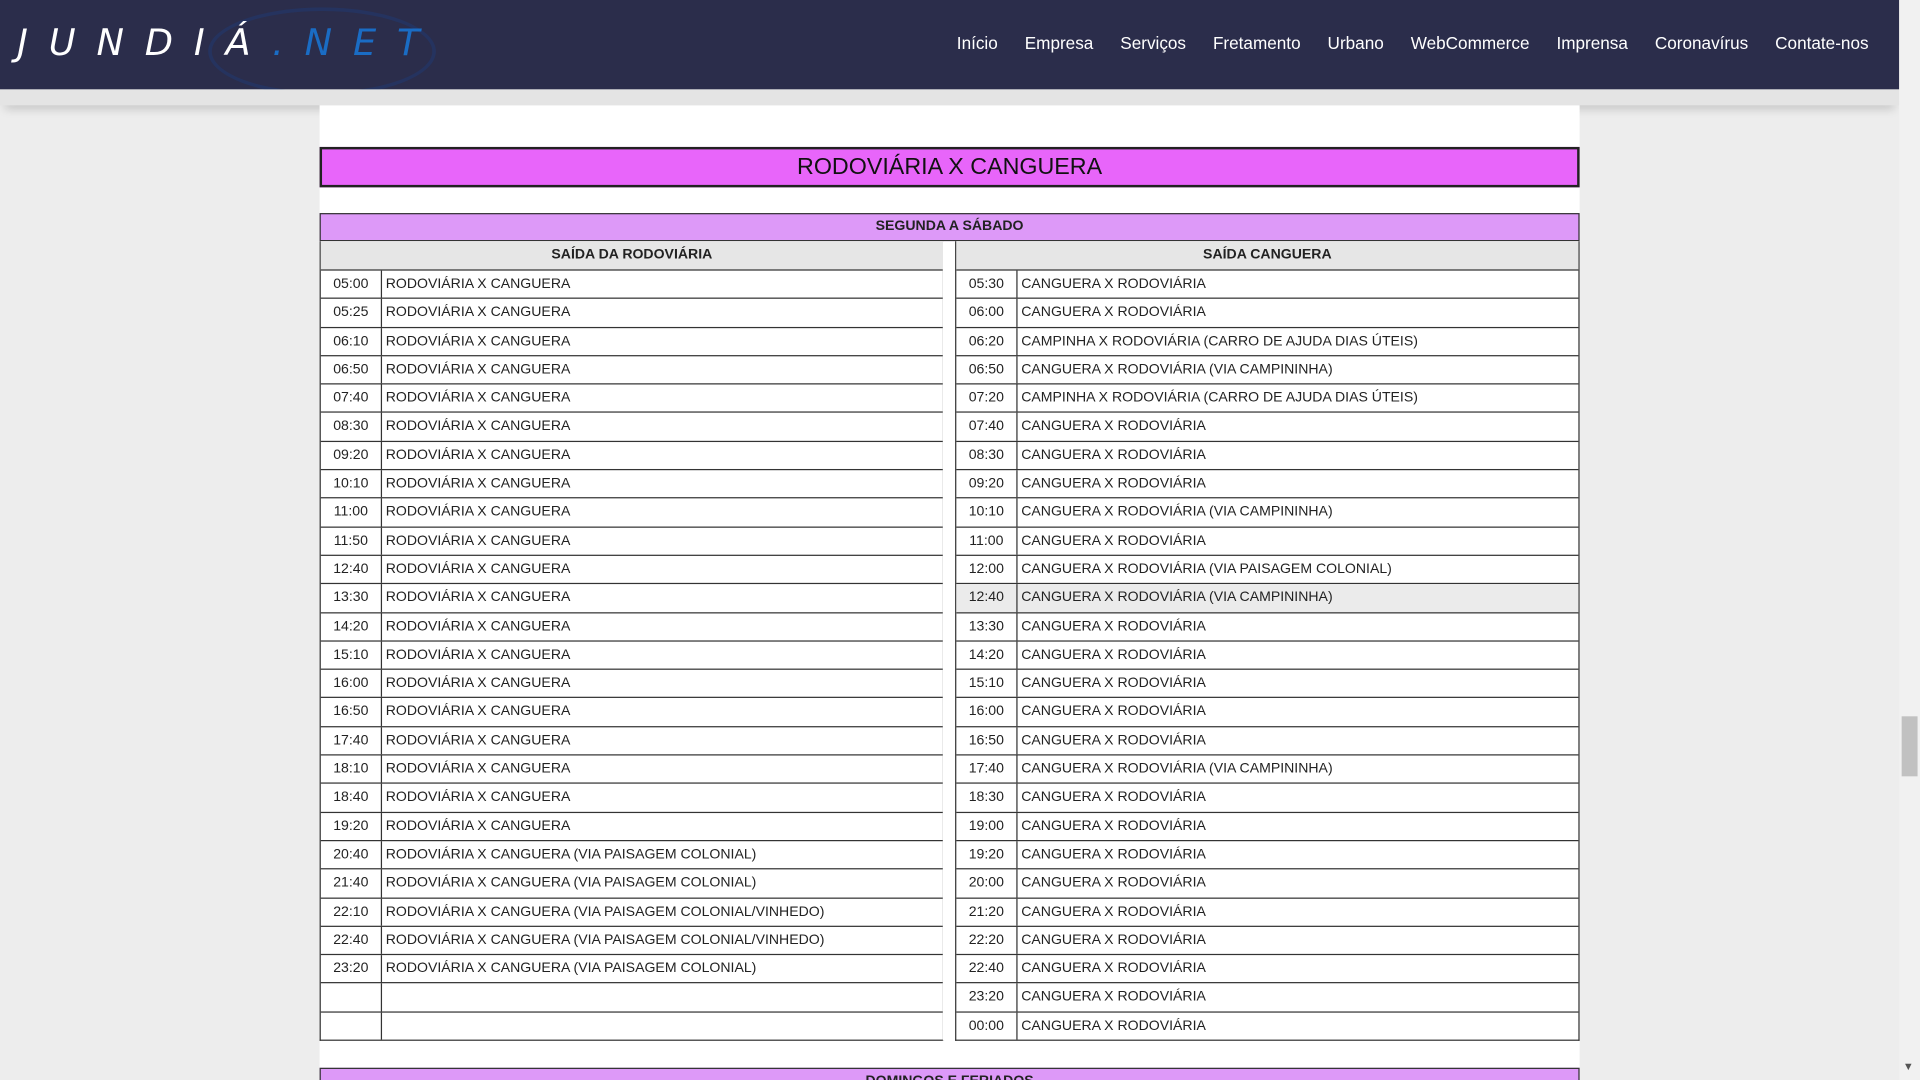 The image size is (1920, 1080). What do you see at coordinates (631, 513) in the screenshot?
I see `table-row: 11:00 RODOVIÁRIA X CANGUERA` at bounding box center [631, 513].